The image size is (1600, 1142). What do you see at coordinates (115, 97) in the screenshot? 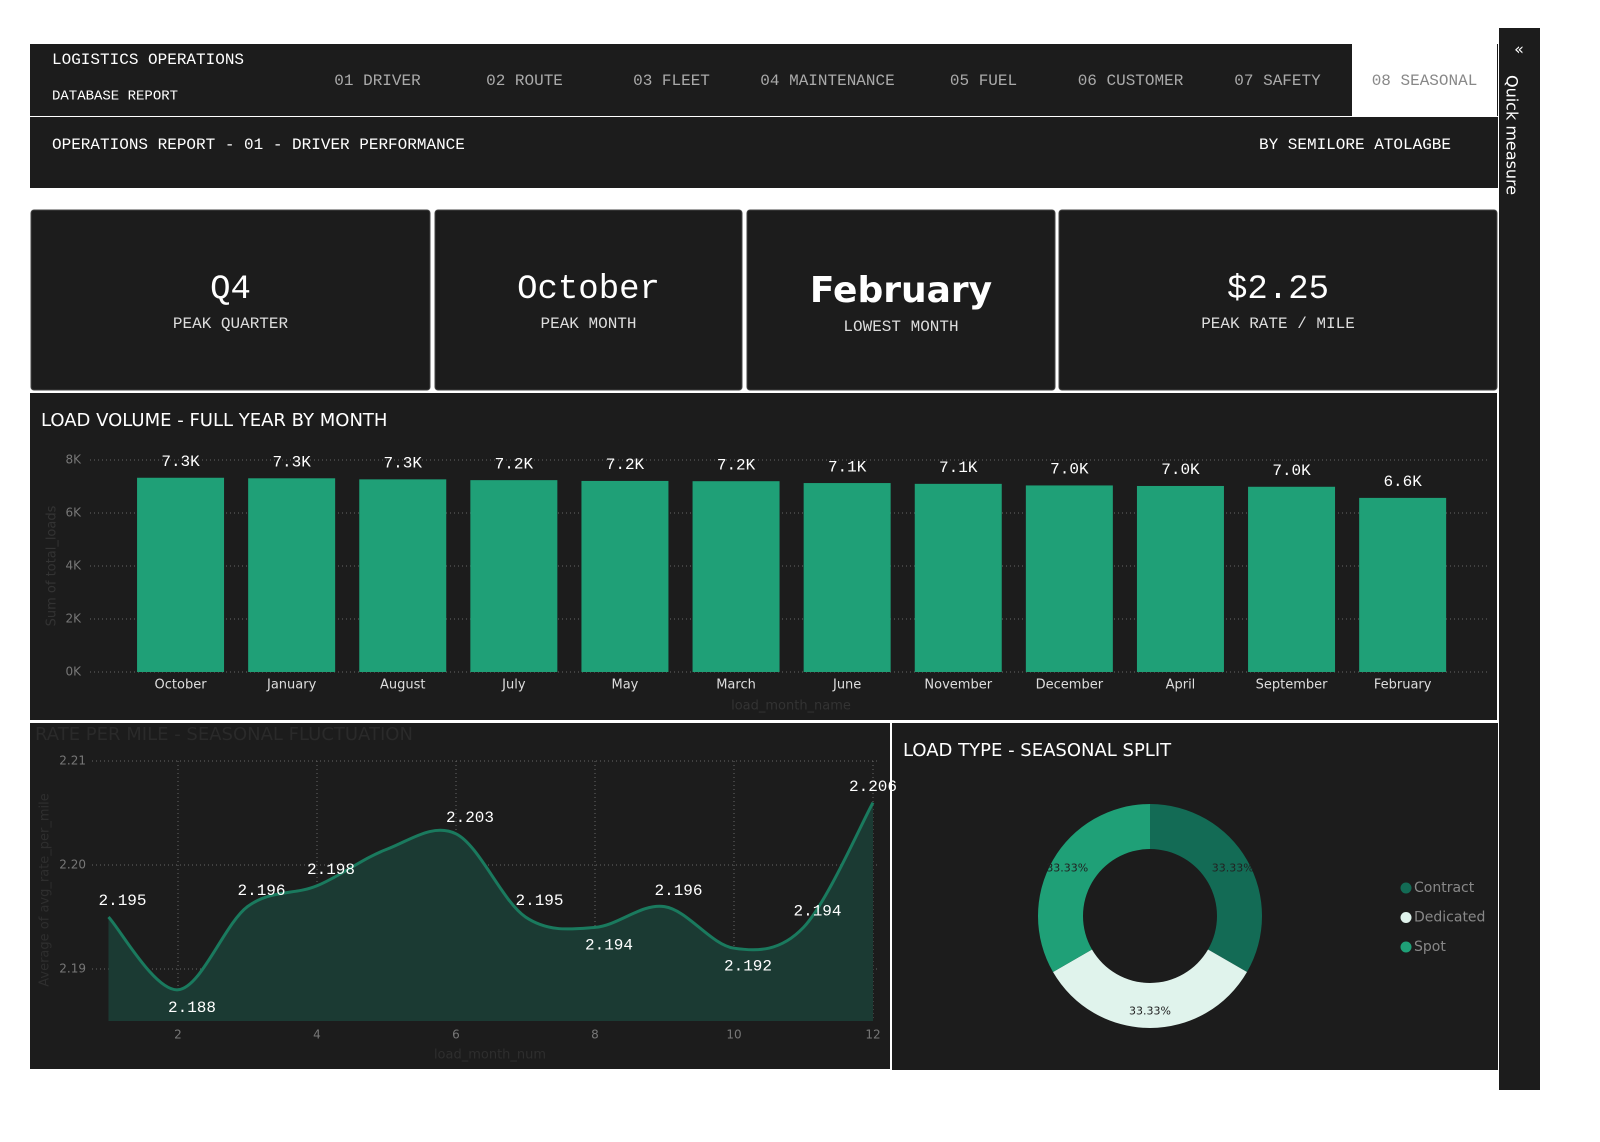
I see `app-subtitle: DATABASE REPORT` at bounding box center [115, 97].